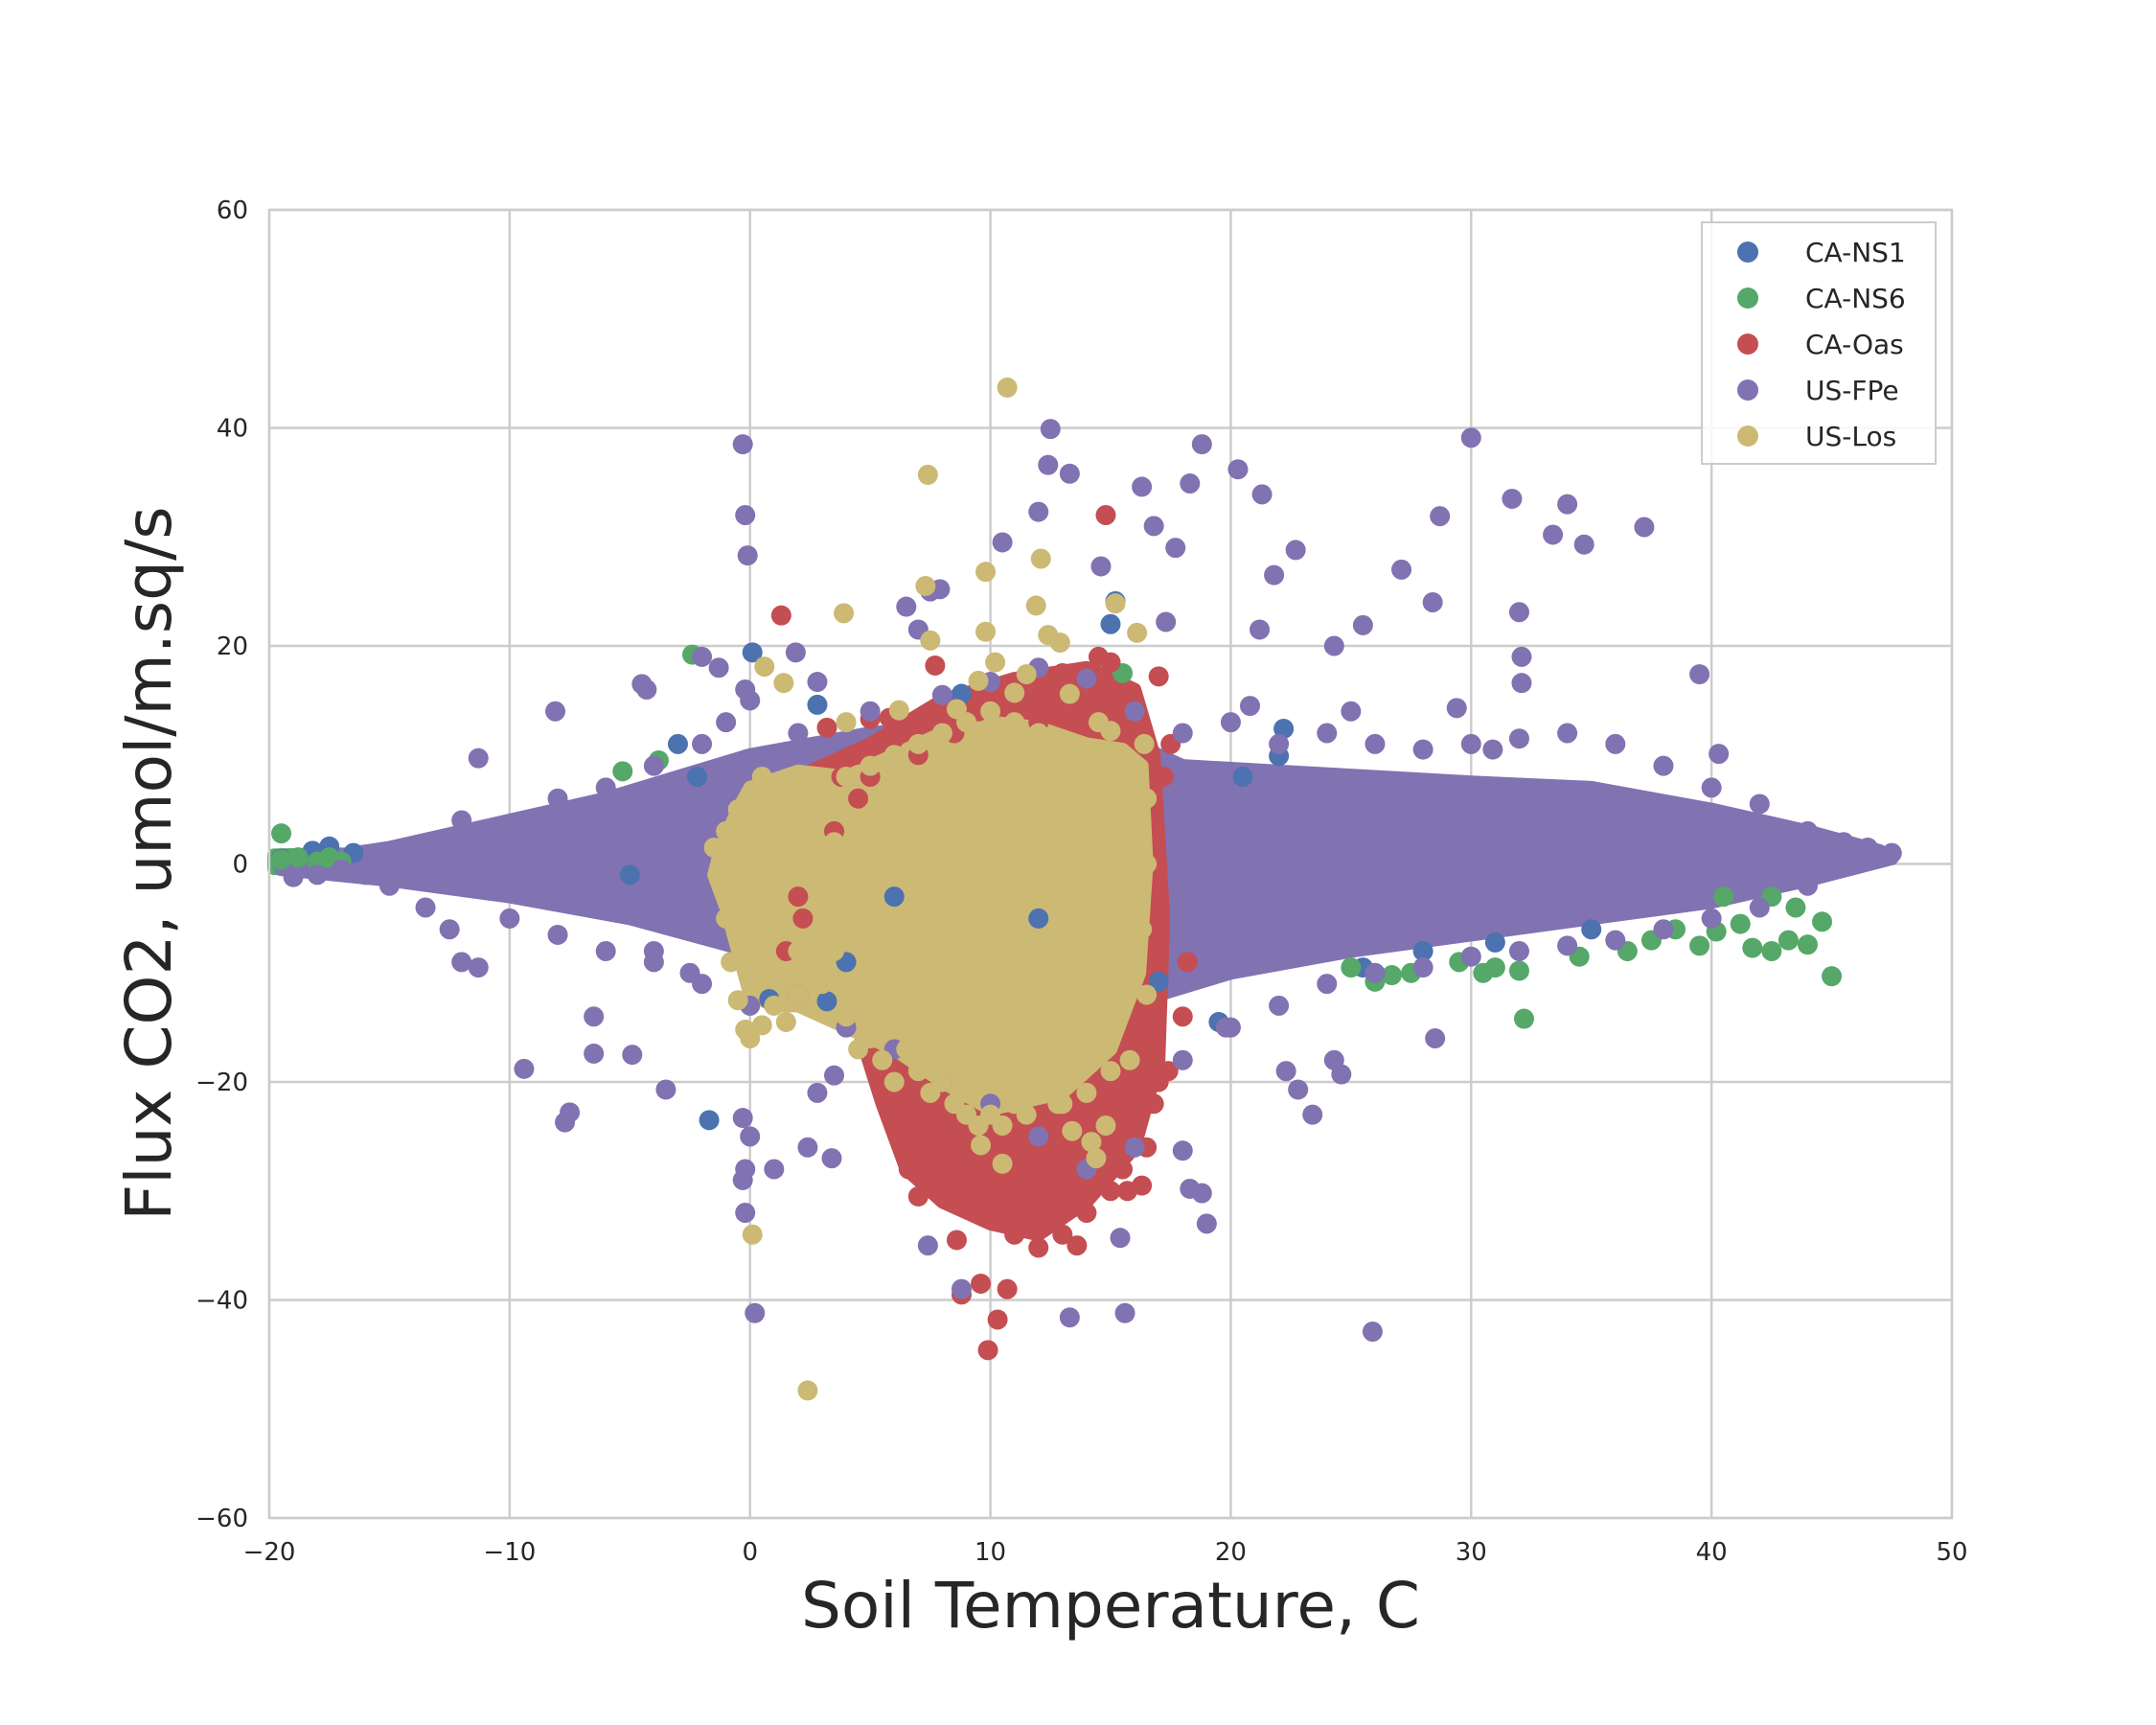 The width and height of the screenshot is (2156, 1725). I want to click on legend-label: CA-Oas, so click(1854, 344).